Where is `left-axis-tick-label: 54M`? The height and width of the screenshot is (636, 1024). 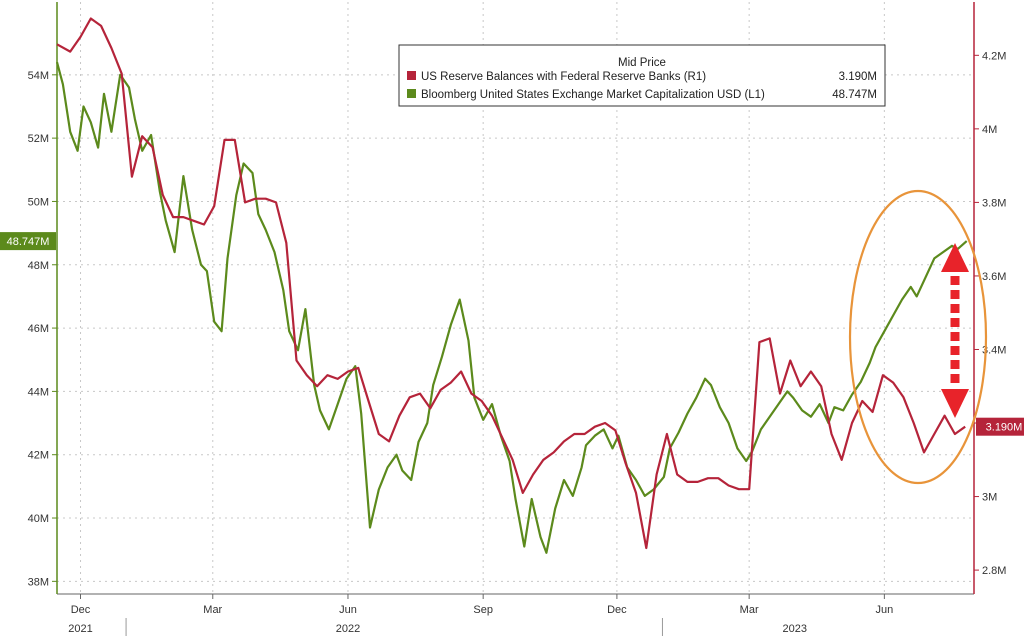 left-axis-tick-label: 54M is located at coordinates (38, 76).